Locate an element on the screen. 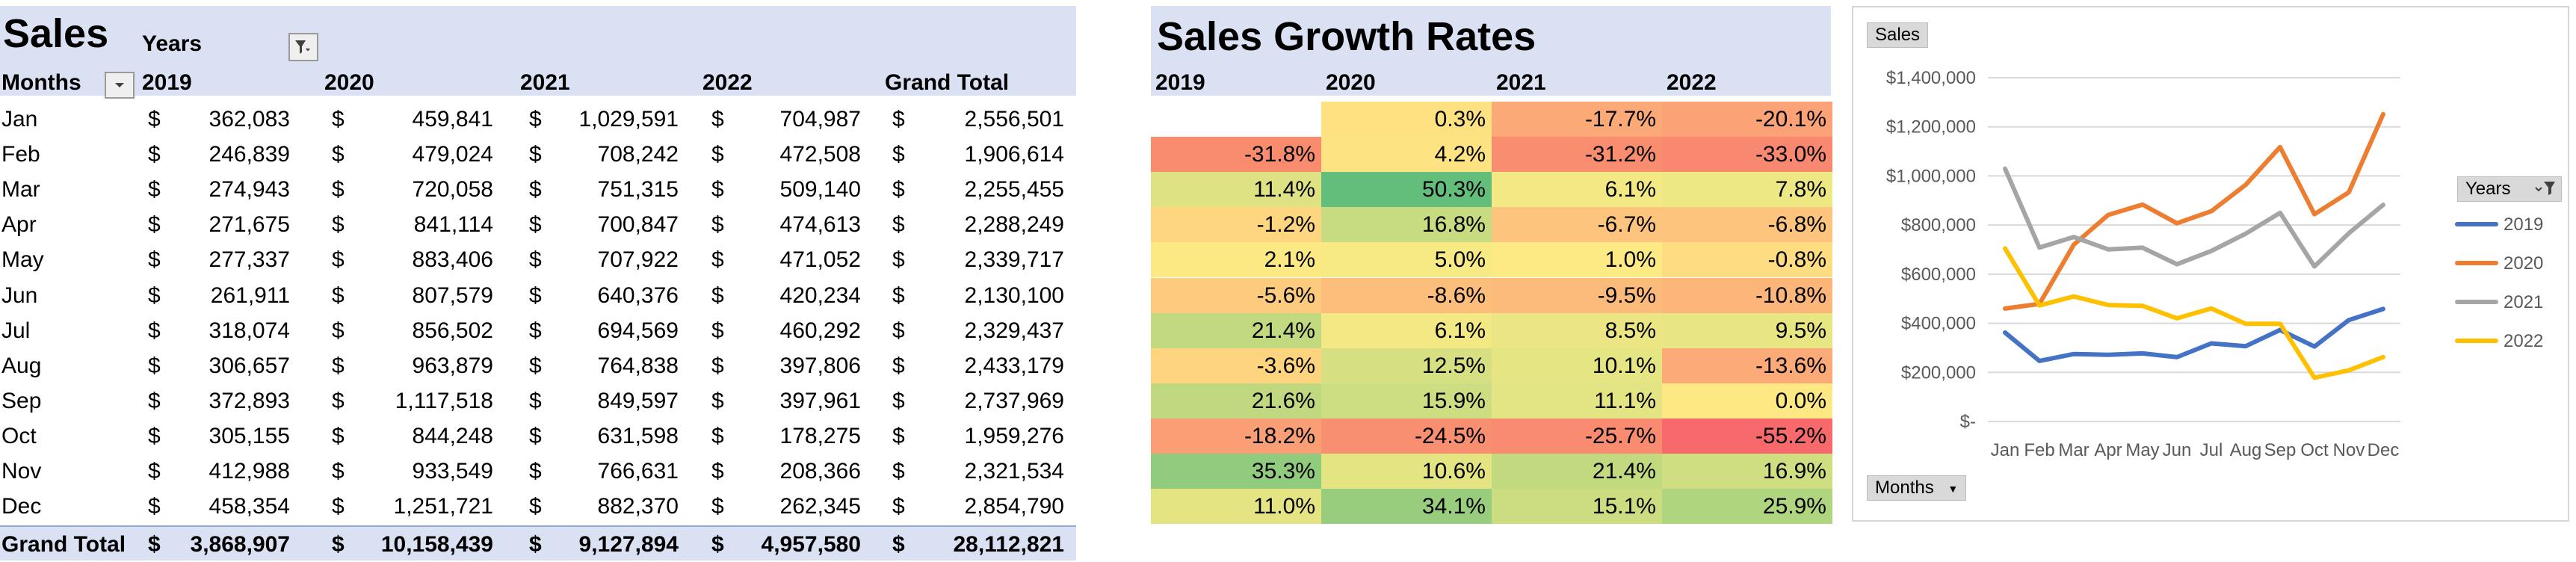 This screenshot has height=562, width=2576. months-axis-field-button: Months ▼ is located at coordinates (1917, 488).